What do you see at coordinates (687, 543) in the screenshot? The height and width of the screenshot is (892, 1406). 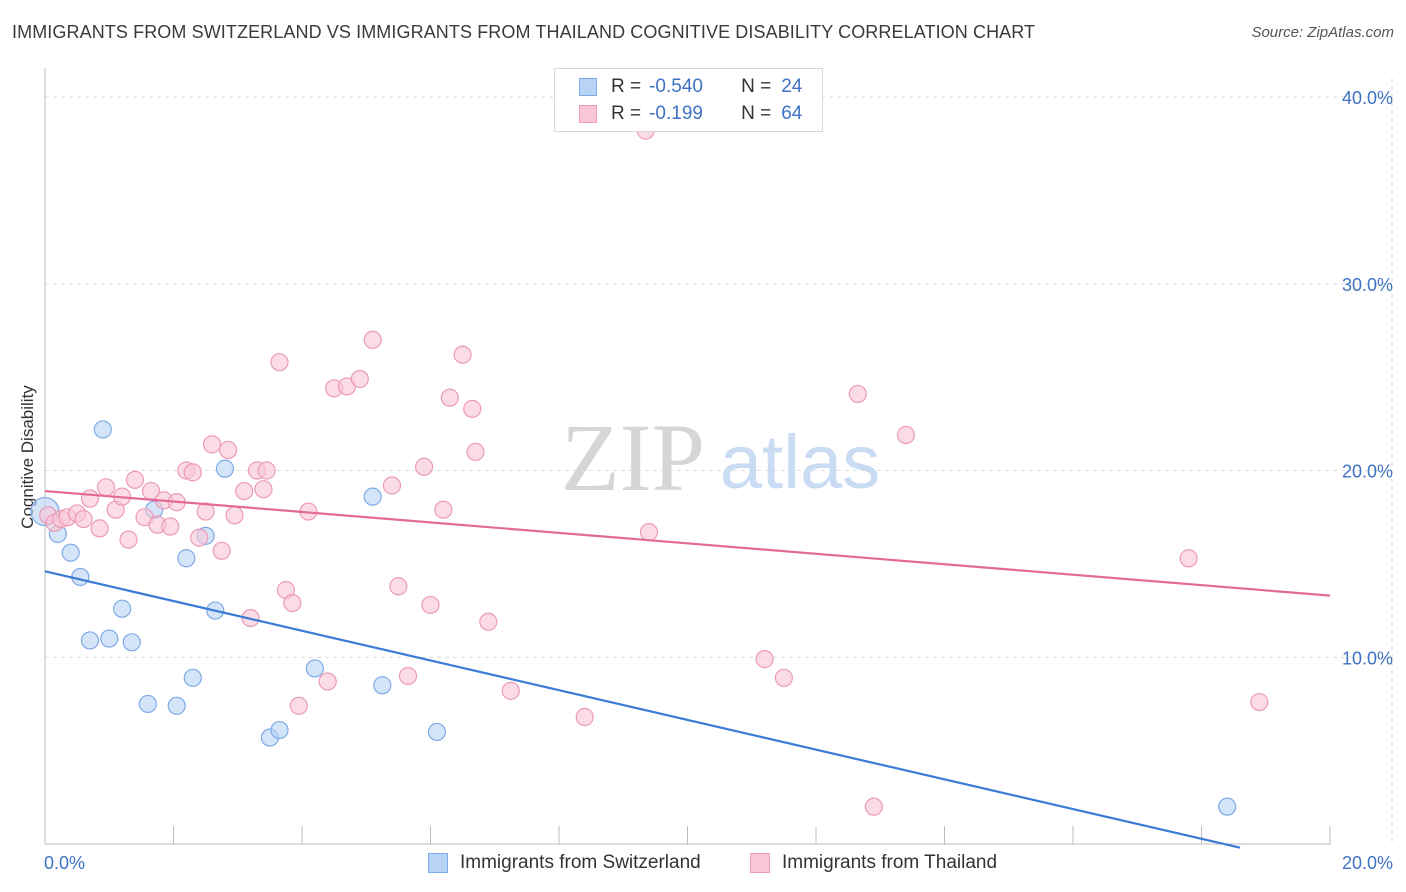 I see `thailand-trend-line` at bounding box center [687, 543].